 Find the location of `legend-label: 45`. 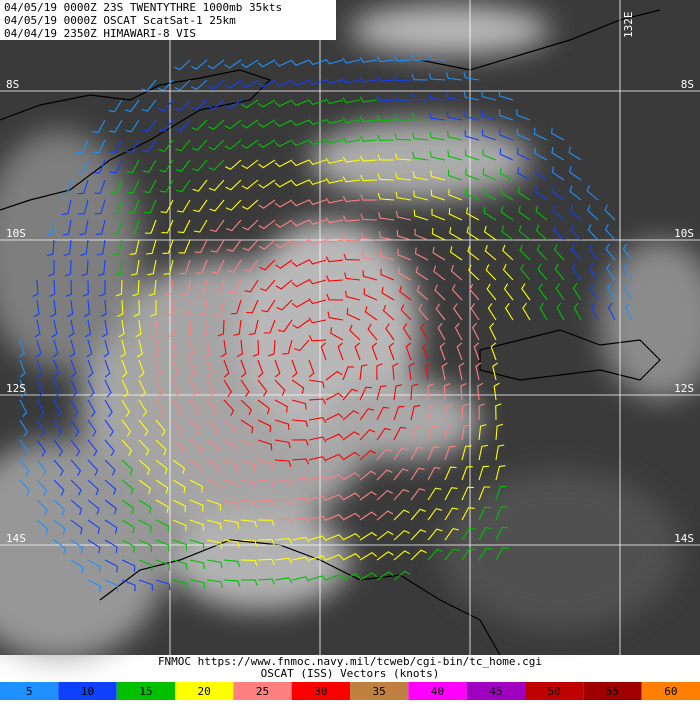

legend-label: 45 is located at coordinates (495, 691).